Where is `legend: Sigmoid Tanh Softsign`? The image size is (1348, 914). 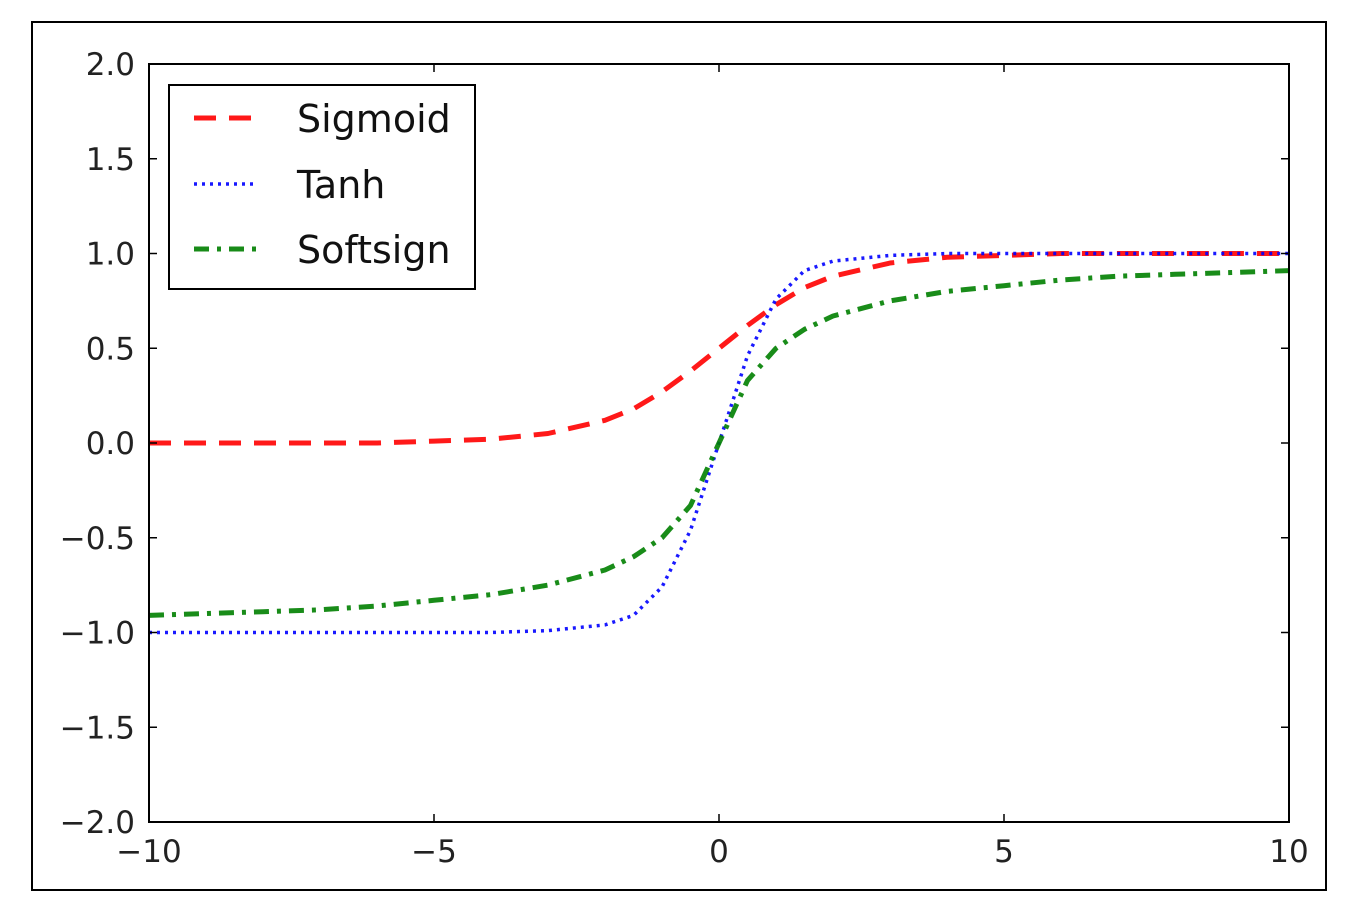 legend: Sigmoid Tanh Softsign is located at coordinates (322, 187).